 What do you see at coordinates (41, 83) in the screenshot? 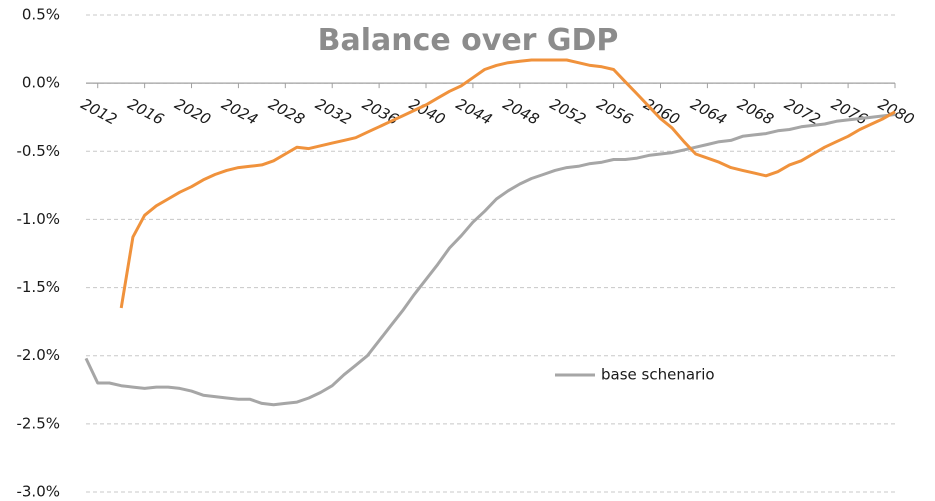
I see `y-tick-label: 0.0%` at bounding box center [41, 83].